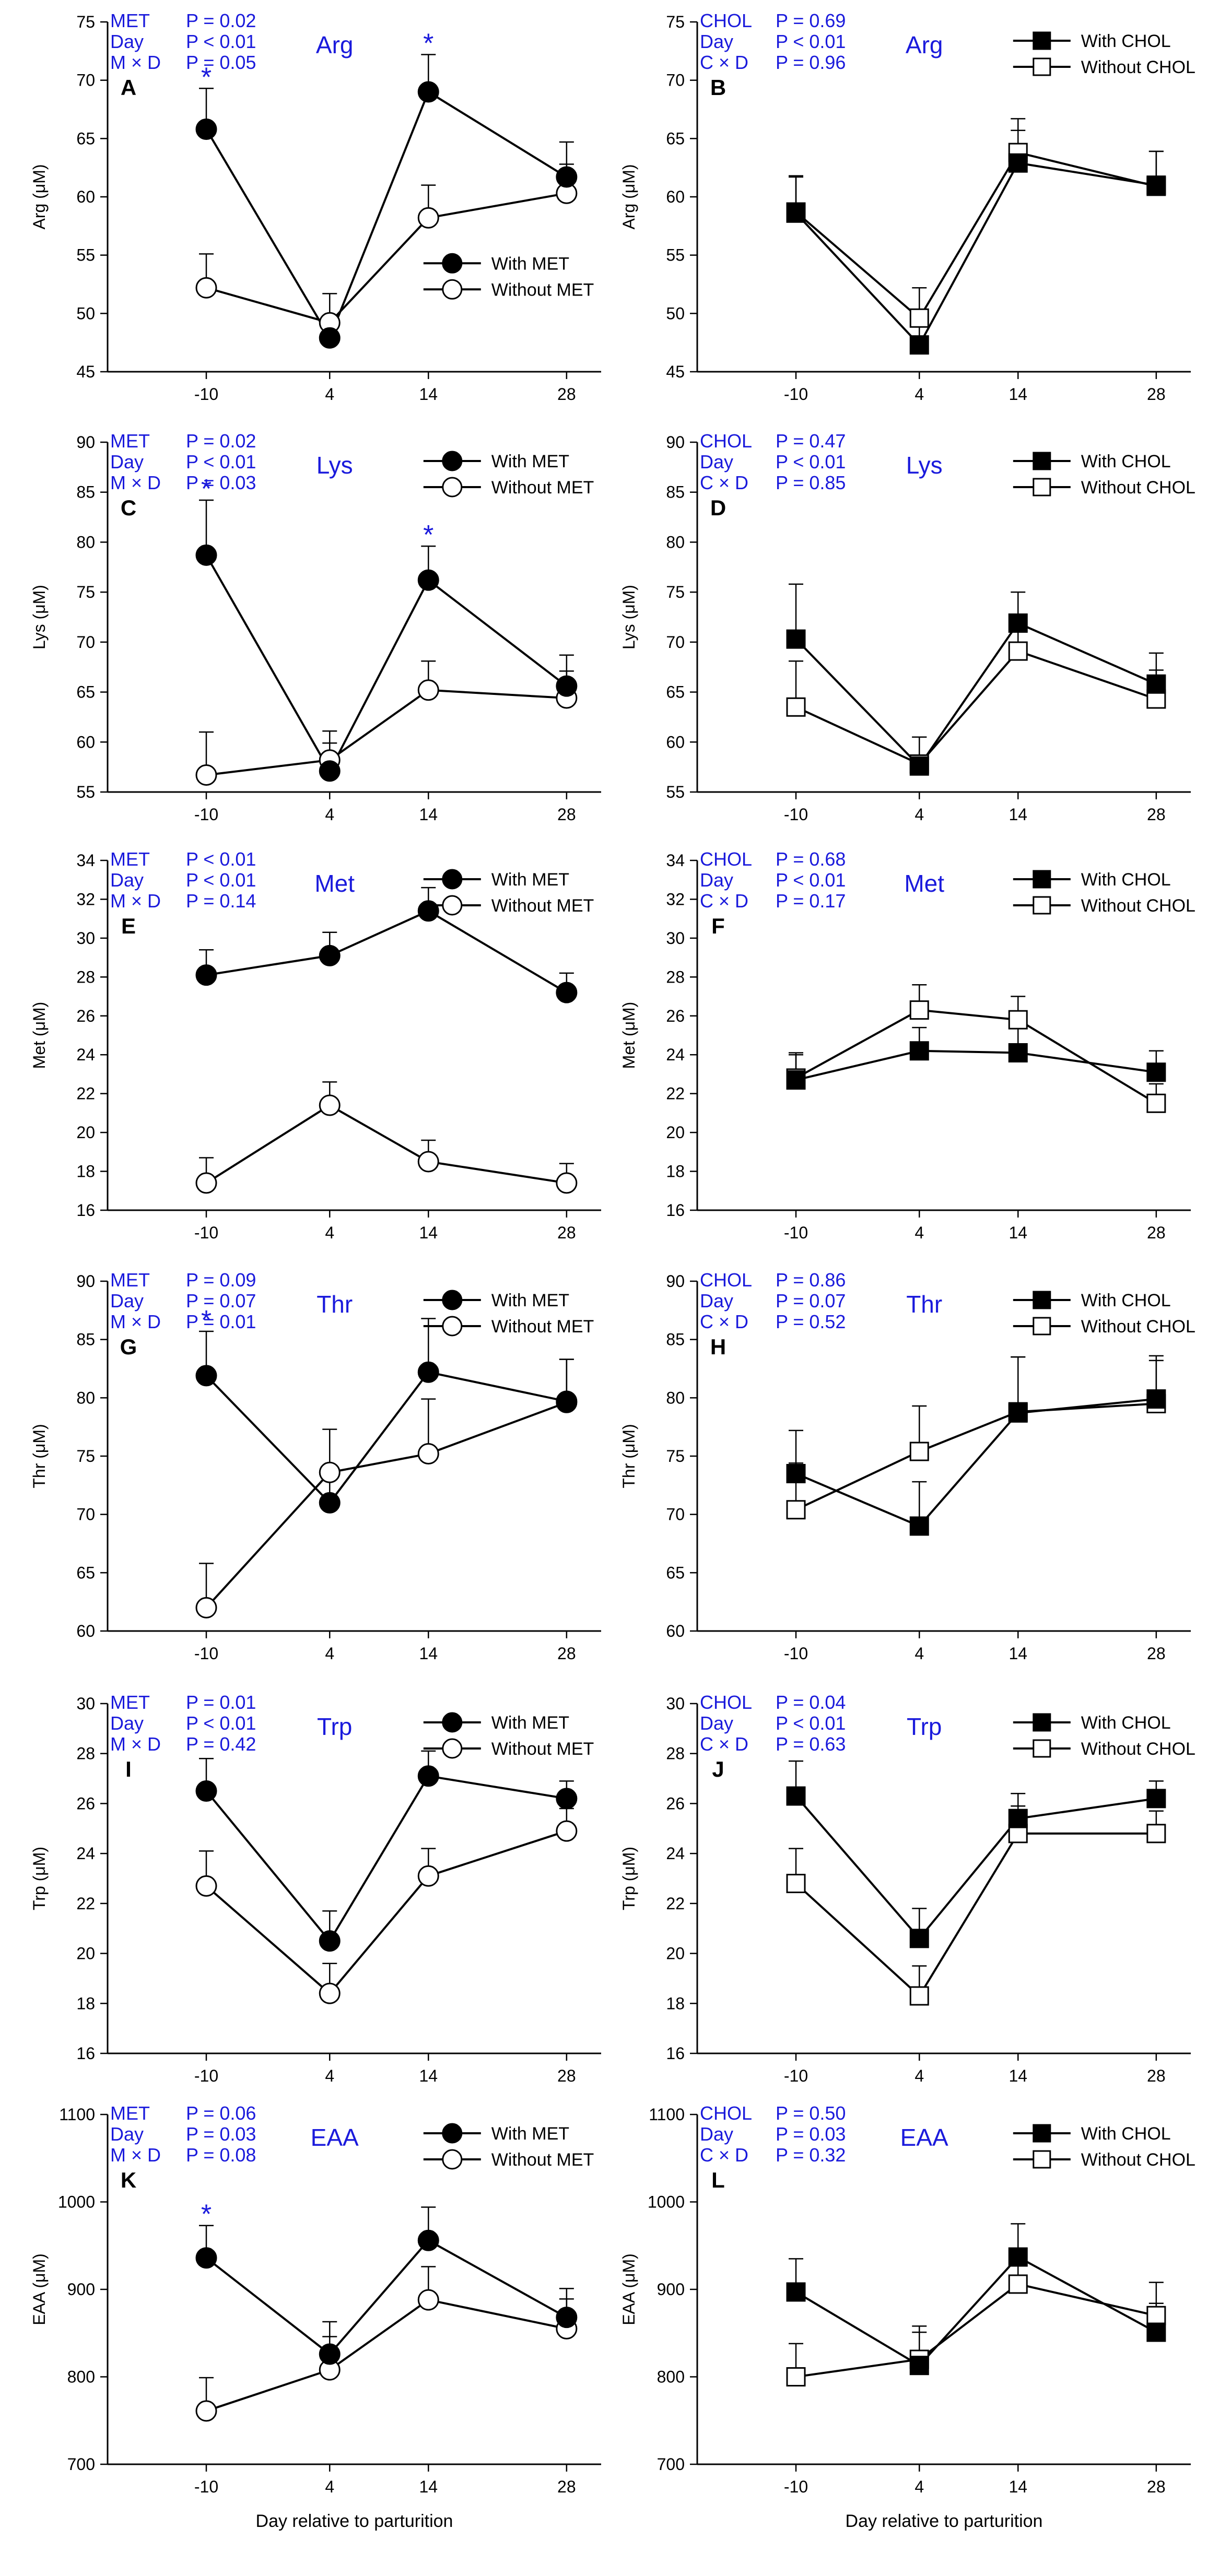  I want to click on y-tick-label: 900, so click(81, 2289).